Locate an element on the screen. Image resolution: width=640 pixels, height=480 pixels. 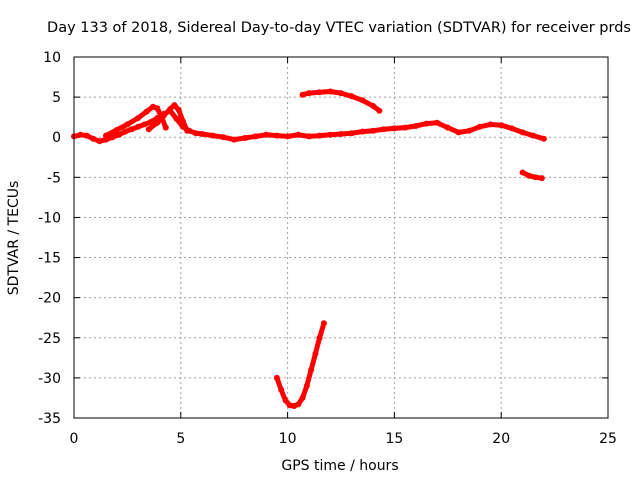
series-arc-to-4.7h is located at coordinates (168, 118).